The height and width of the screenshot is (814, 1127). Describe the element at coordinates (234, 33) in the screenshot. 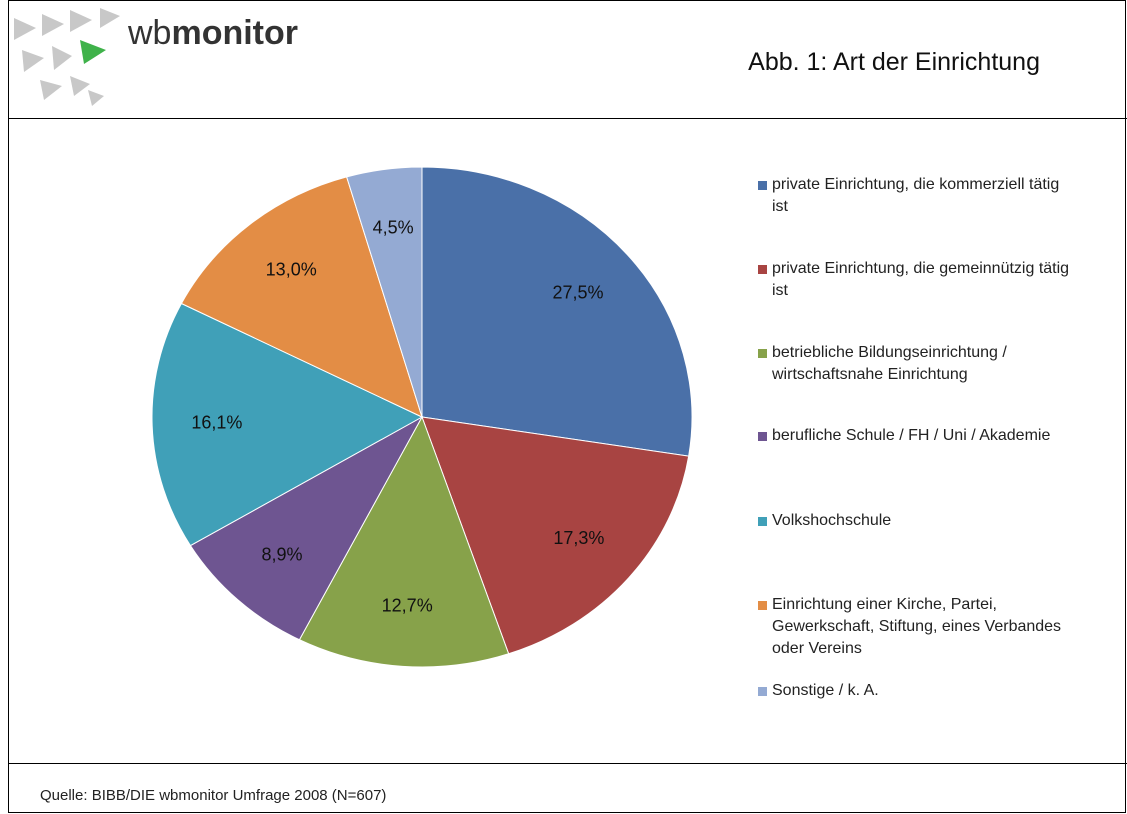

I see `logo-bold: monitor` at that location.